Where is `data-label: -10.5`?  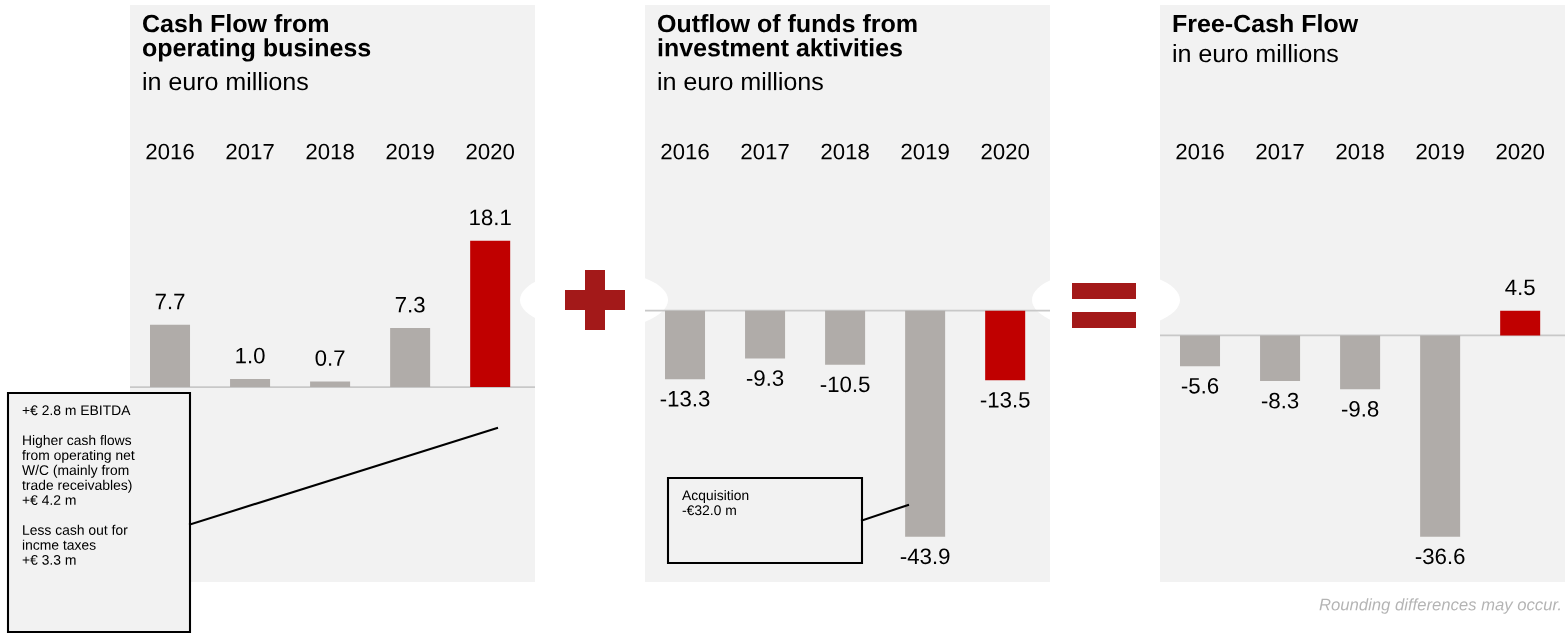
data-label: -10.5 is located at coordinates (845, 384).